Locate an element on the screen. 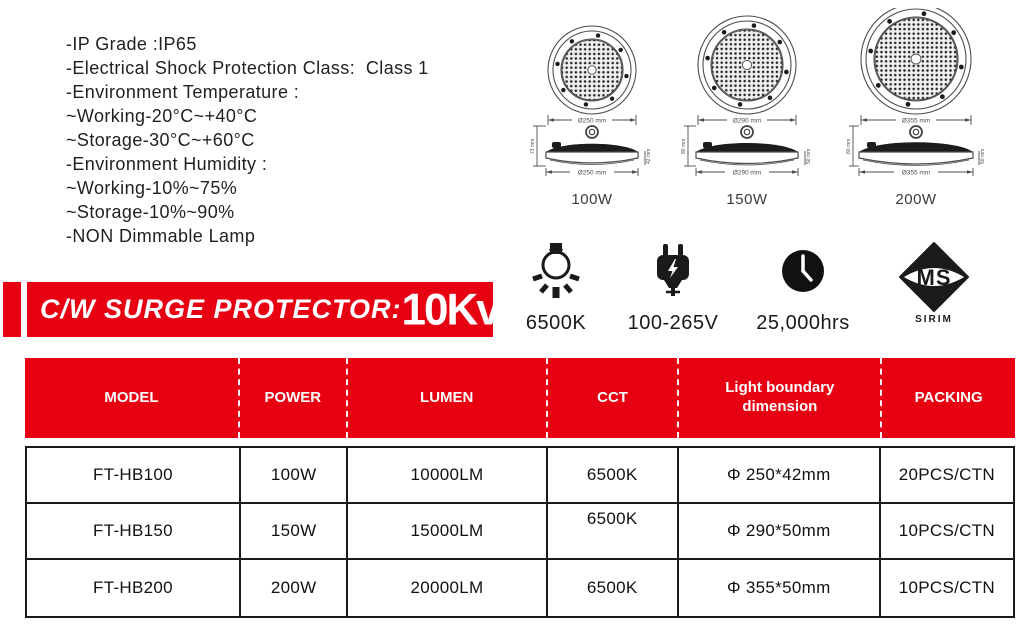  top-dimension-line: Ø290 mm is located at coordinates (747, 120).